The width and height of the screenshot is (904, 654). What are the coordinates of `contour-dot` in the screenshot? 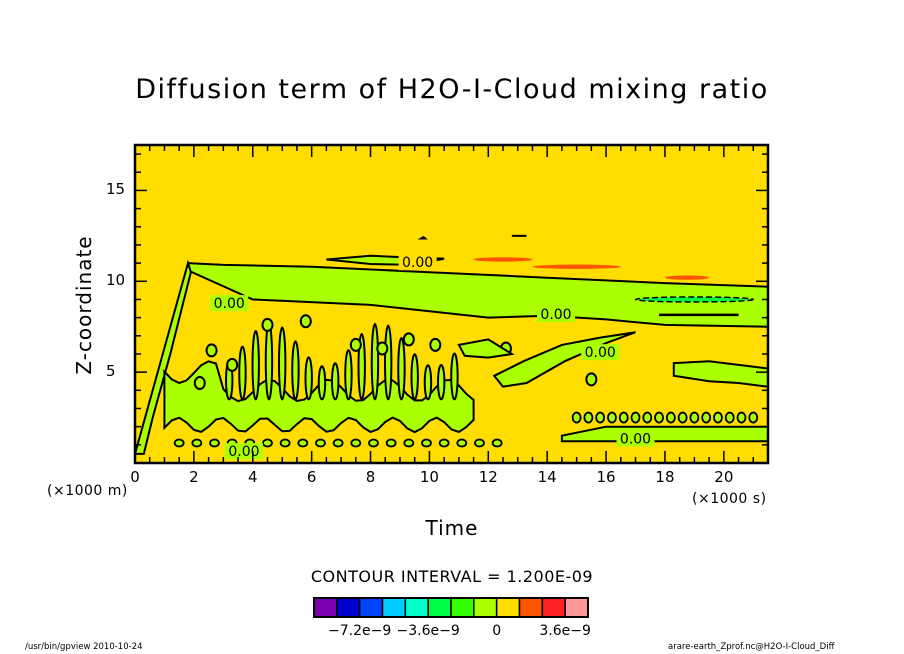 It's located at (422, 237).